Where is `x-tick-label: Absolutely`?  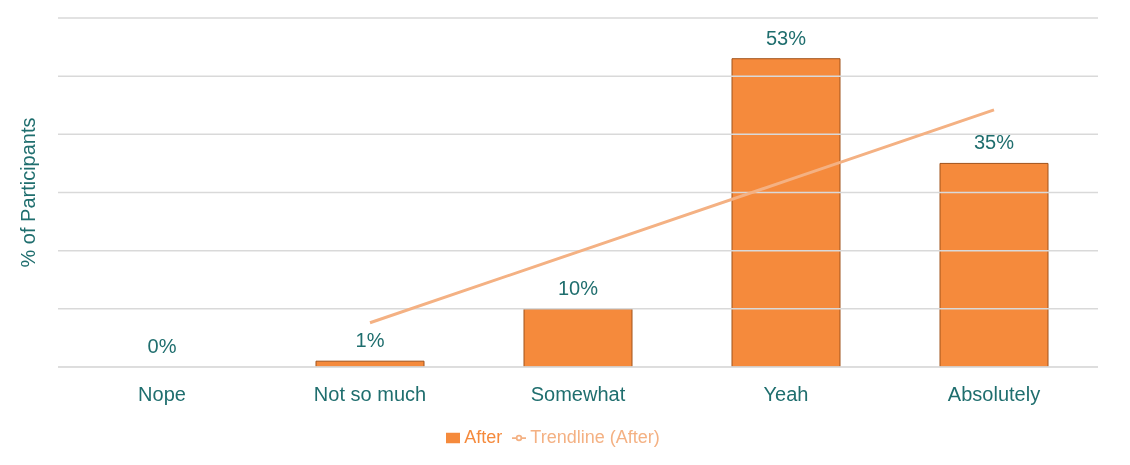
x-tick-label: Absolutely is located at coordinates (994, 394).